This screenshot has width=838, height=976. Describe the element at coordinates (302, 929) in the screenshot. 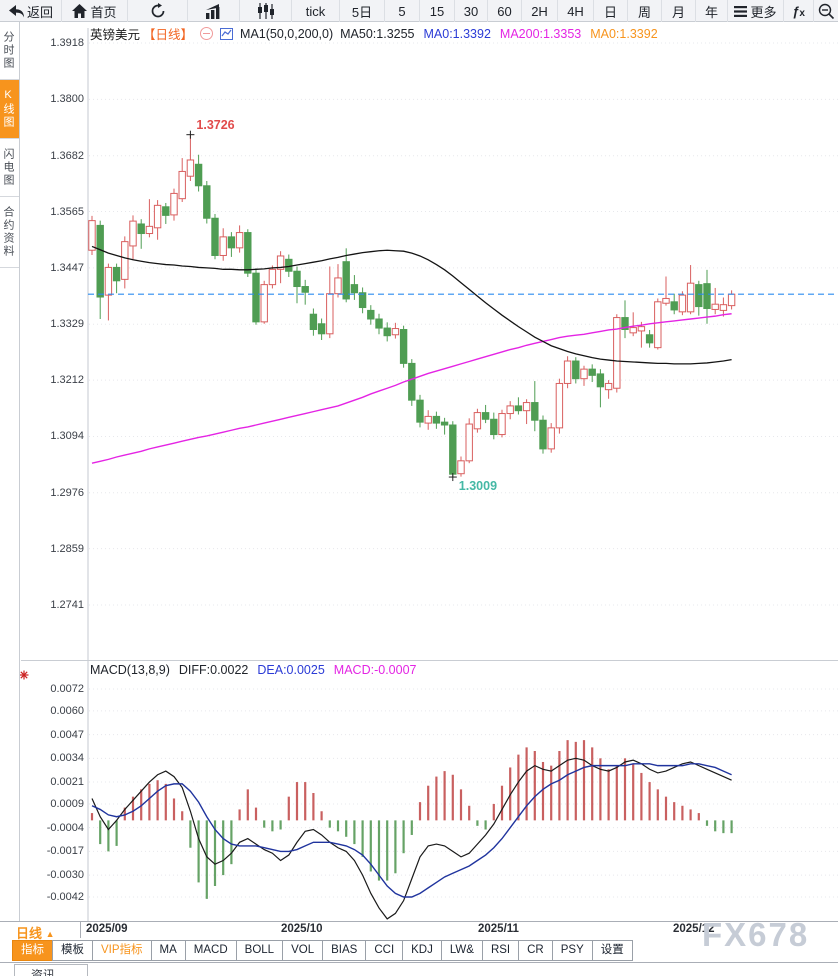

I see `month-label: 2025/10` at that location.